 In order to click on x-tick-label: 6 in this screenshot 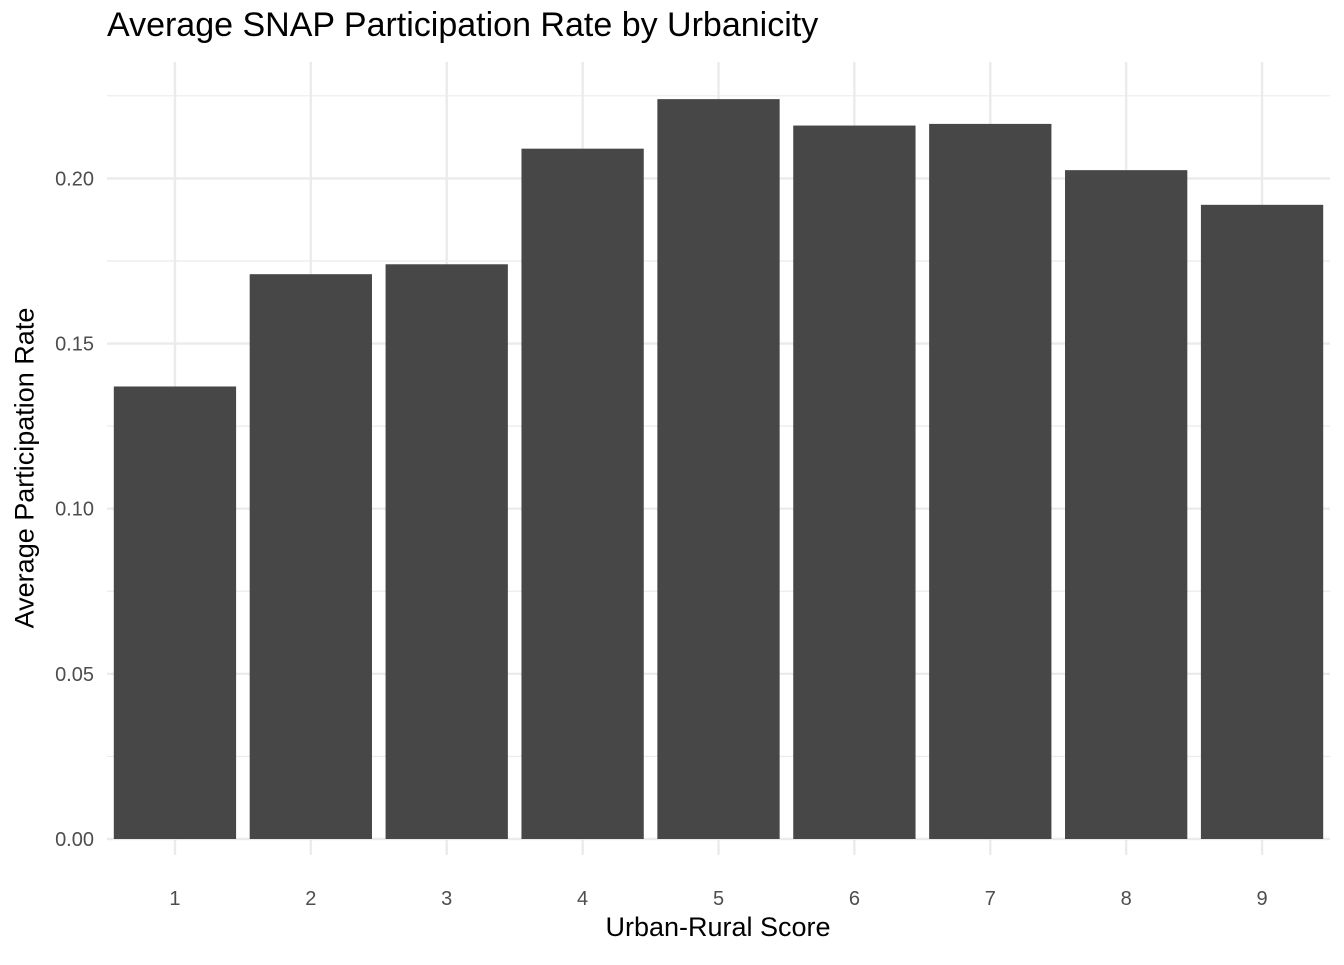, I will do `click(854, 899)`.